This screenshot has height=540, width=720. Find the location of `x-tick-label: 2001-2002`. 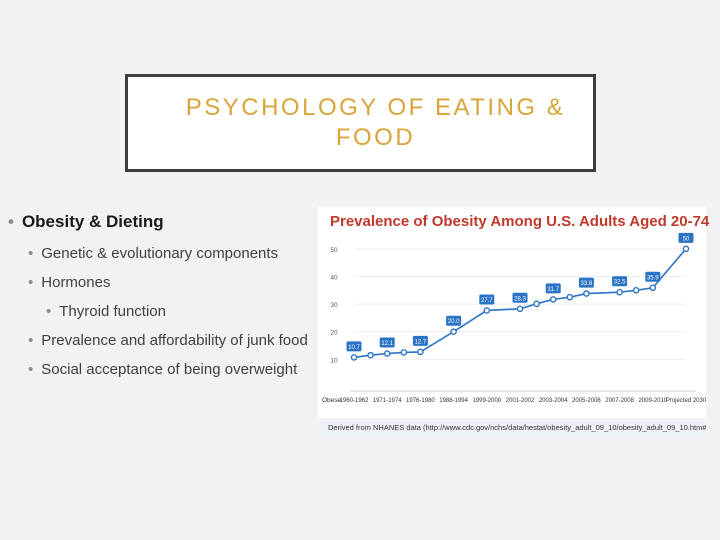

x-tick-label: 2001-2002 is located at coordinates (520, 401).